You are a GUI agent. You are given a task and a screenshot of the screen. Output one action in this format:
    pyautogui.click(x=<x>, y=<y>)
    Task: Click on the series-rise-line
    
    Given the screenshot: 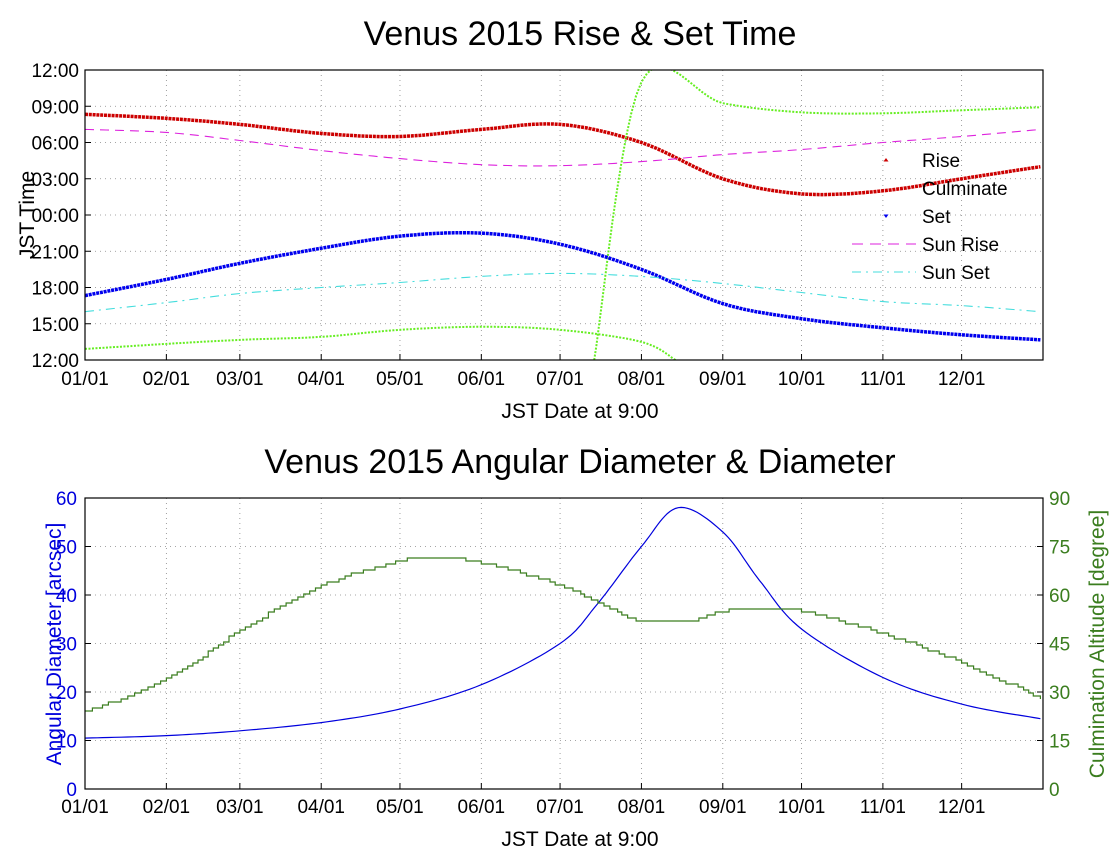 What is the action you would take?
    pyautogui.click(x=563, y=154)
    